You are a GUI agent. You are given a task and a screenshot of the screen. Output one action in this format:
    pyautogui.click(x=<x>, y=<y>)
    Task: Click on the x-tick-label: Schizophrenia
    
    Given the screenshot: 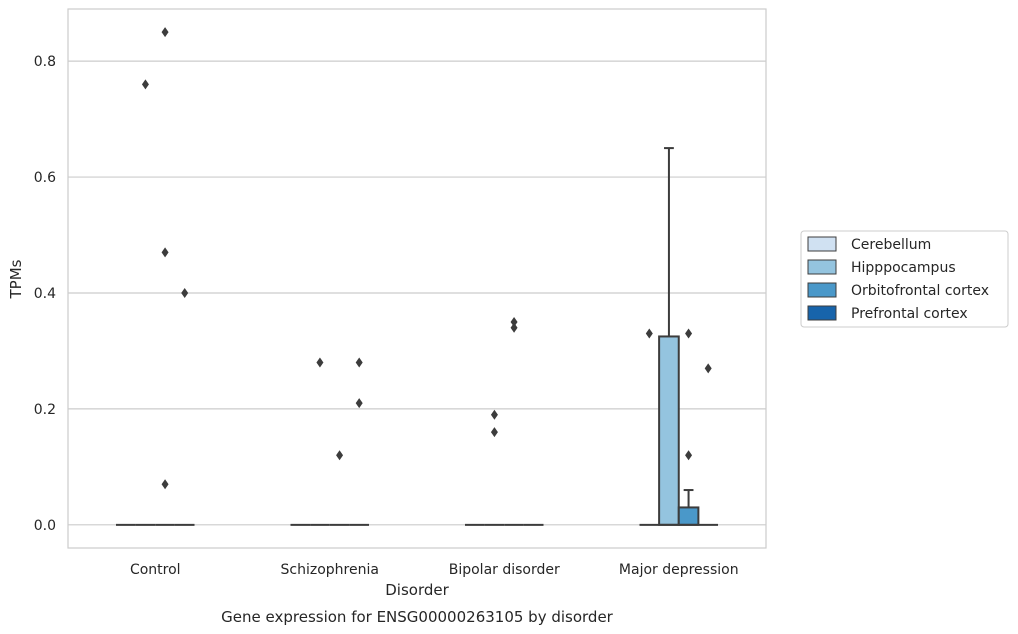 What is the action you would take?
    pyautogui.click(x=330, y=570)
    